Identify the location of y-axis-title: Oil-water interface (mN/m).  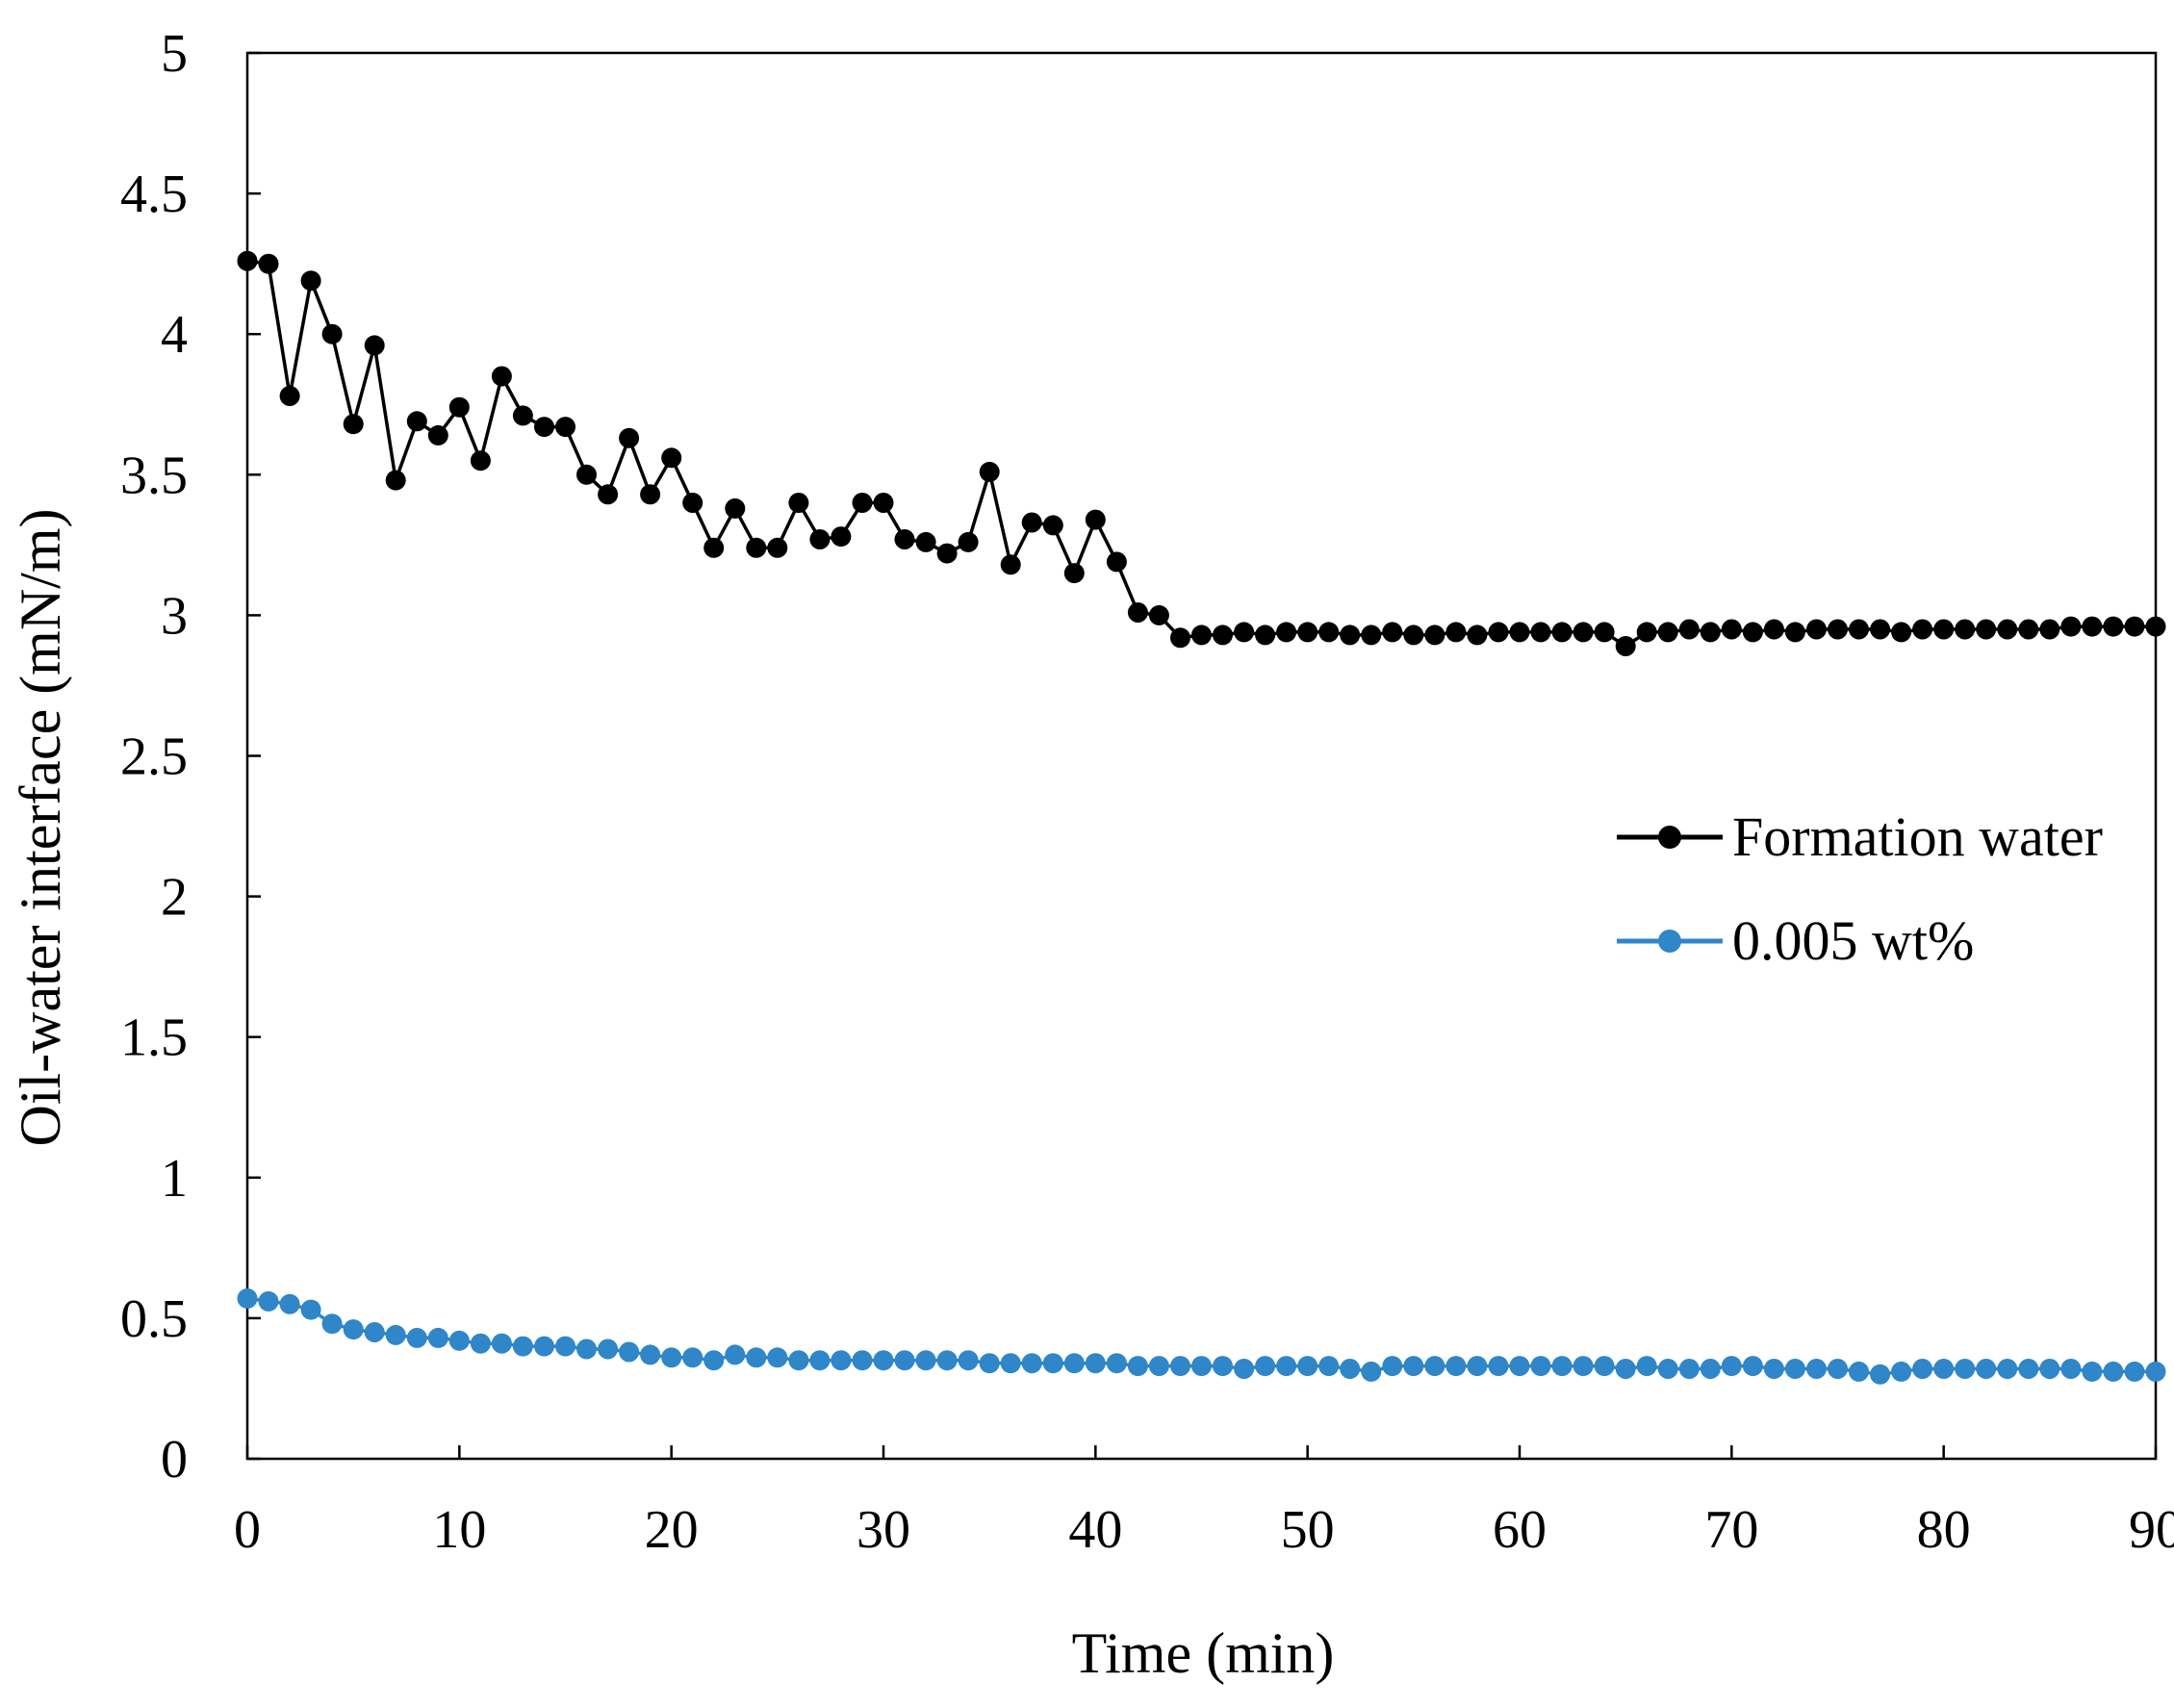
(40, 827).